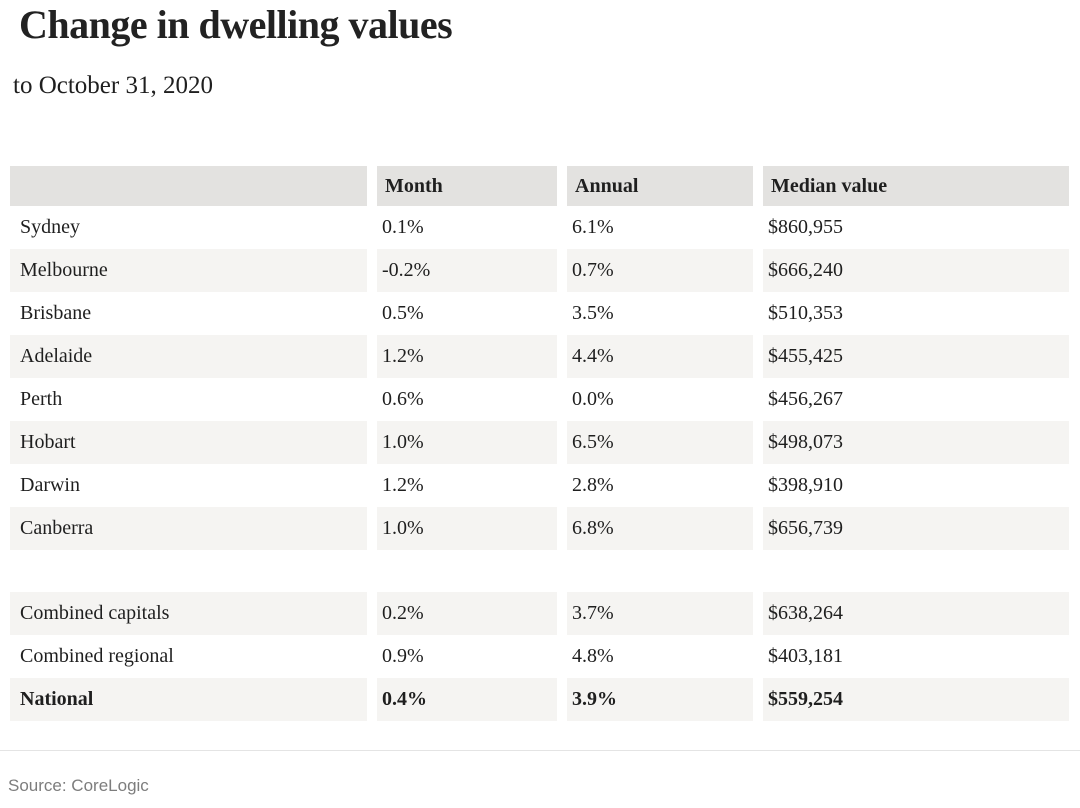 This screenshot has width=1080, height=808. I want to click on cell-annual: 6.5%, so click(657, 442).